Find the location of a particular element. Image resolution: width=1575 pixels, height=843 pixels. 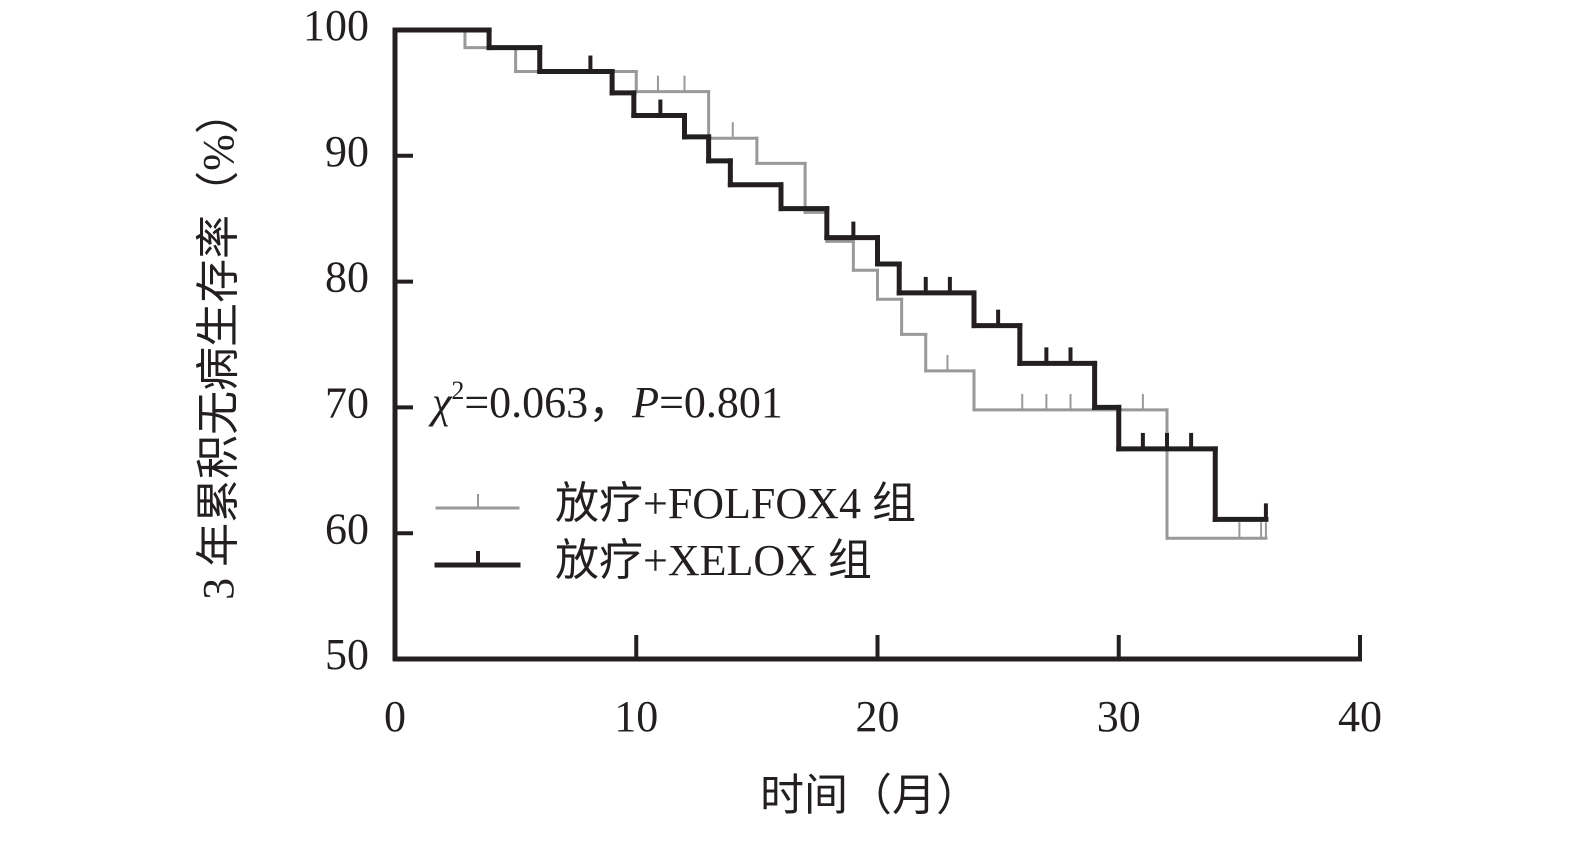

annotation: χ2=0.063，P=0.801 is located at coordinates (605, 401).